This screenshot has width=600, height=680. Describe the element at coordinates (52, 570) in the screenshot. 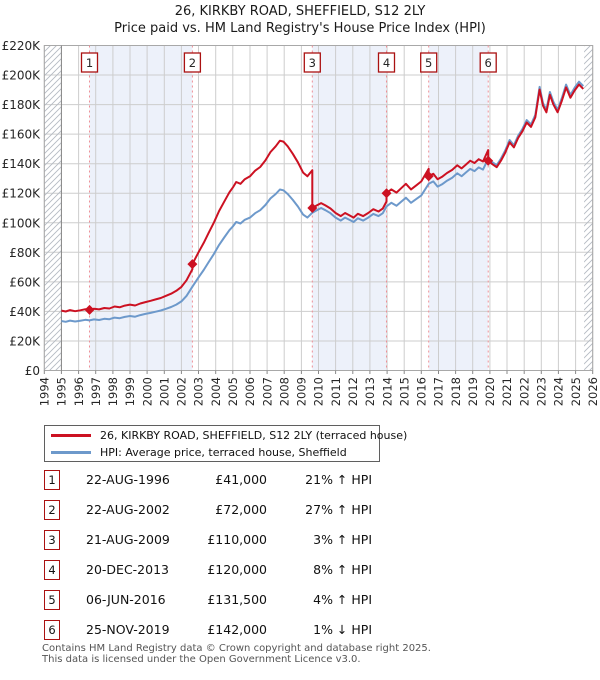

I see `sale-number-badge: 4` at that location.